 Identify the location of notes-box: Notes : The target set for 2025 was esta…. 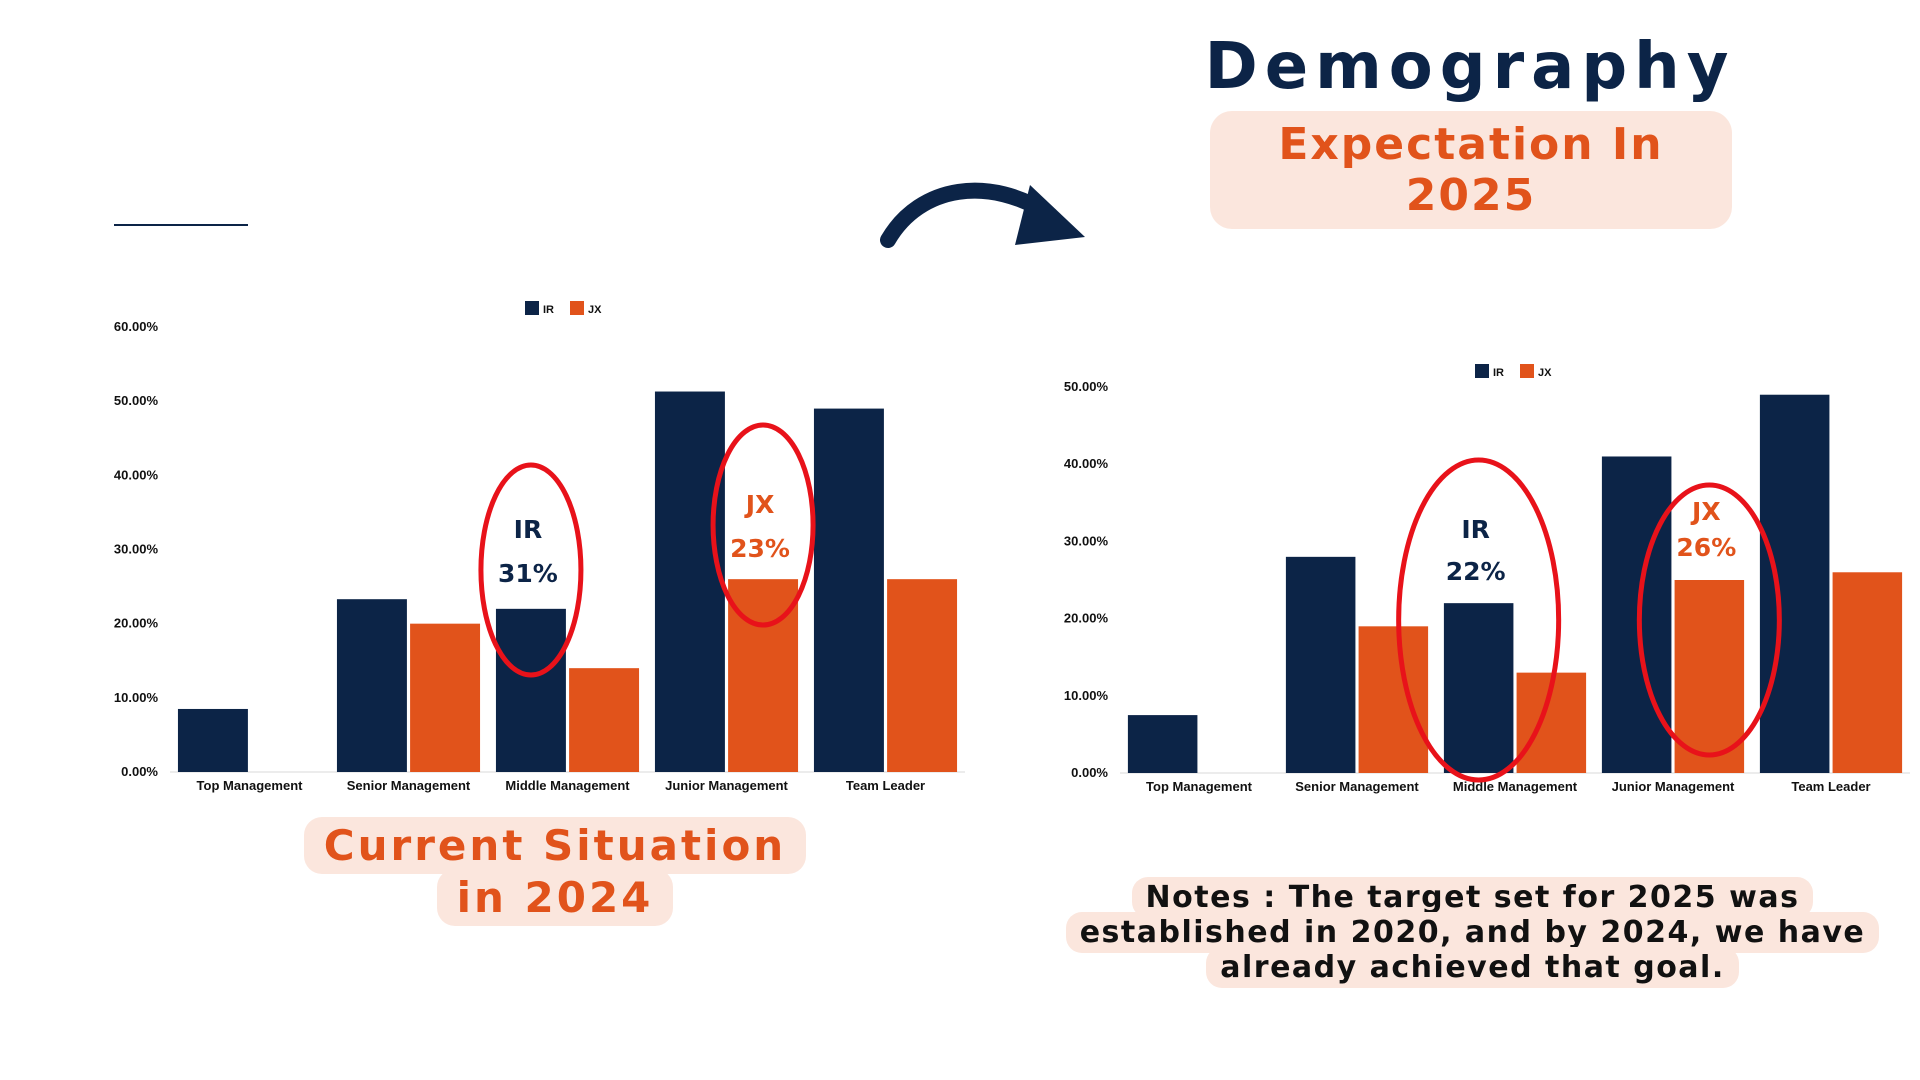
(1472, 932).